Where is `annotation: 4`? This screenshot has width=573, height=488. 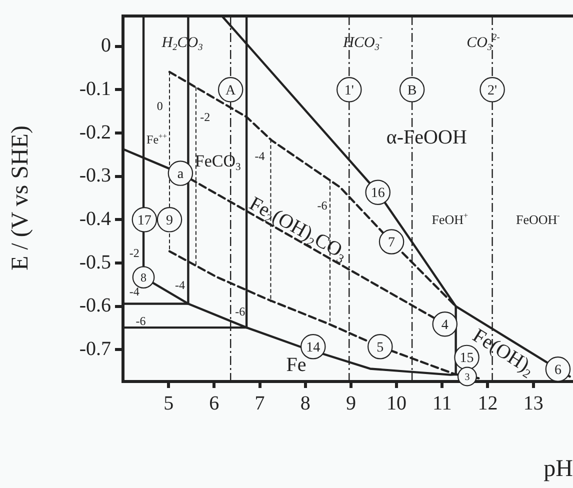 annotation: 4 is located at coordinates (444, 325).